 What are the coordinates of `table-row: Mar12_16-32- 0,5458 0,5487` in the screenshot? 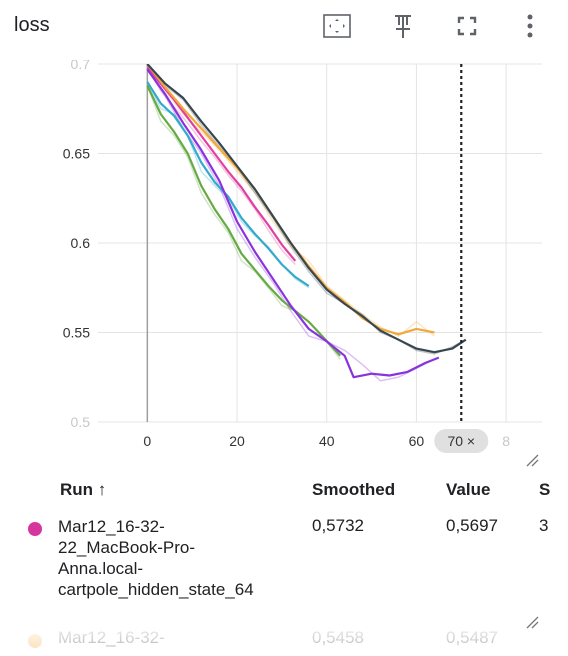 It's located at (284, 640).